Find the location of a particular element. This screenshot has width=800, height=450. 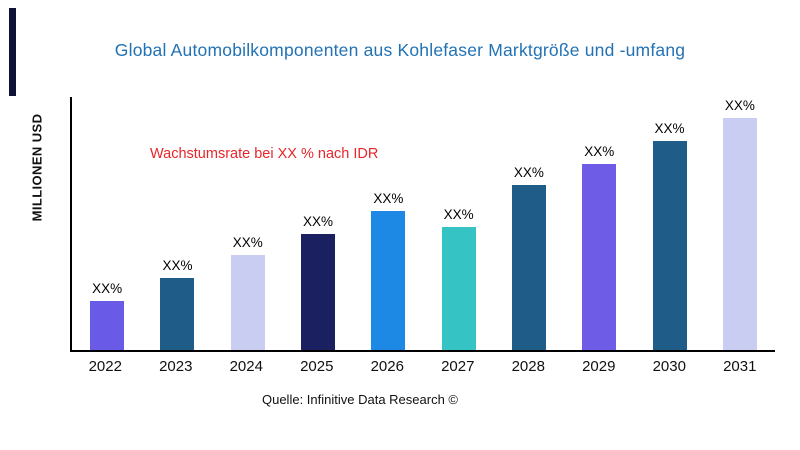

bar-2026 is located at coordinates (388, 280).